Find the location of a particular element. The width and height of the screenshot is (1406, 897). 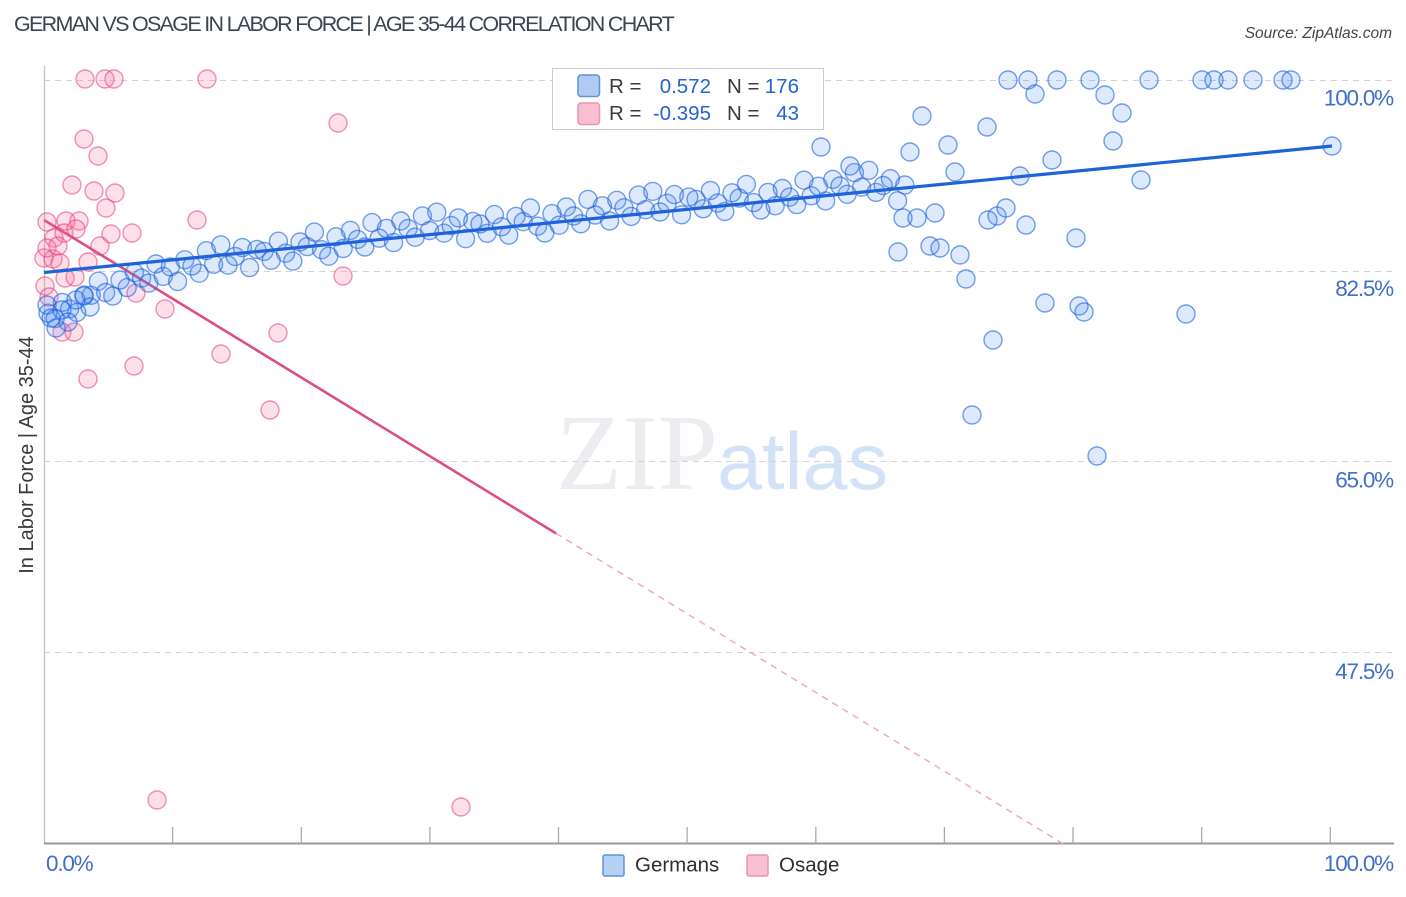

svg-text: 43 is located at coordinates (787, 113).